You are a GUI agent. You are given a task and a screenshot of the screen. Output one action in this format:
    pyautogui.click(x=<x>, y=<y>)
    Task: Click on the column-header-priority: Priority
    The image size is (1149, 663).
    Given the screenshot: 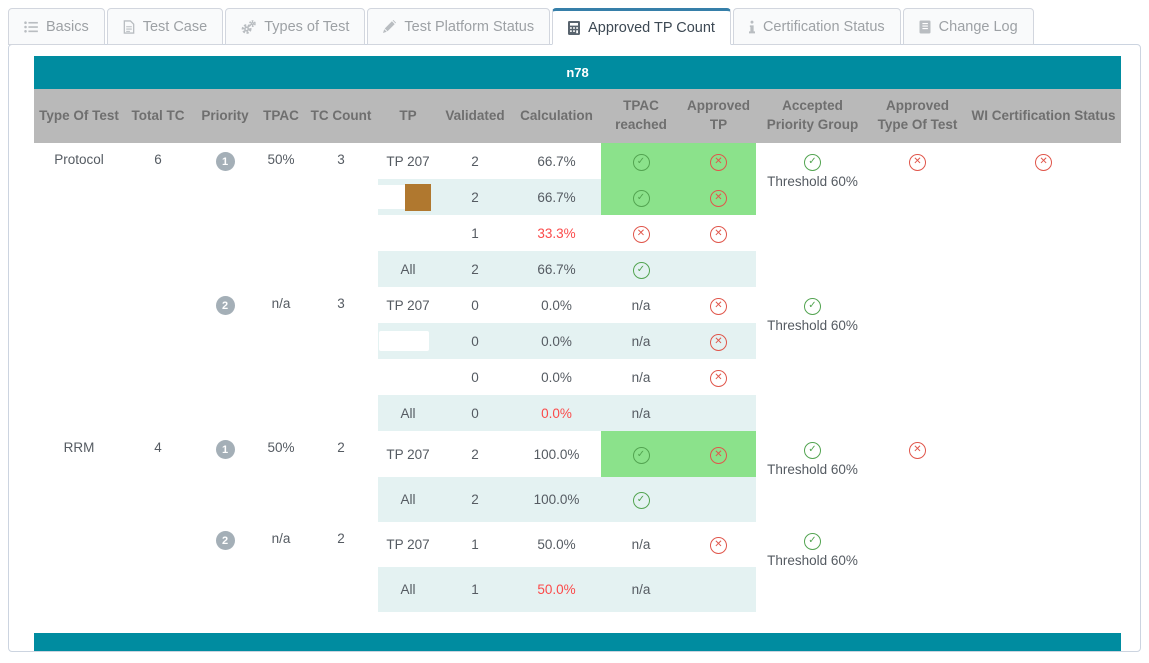 What is the action you would take?
    pyautogui.click(x=225, y=116)
    